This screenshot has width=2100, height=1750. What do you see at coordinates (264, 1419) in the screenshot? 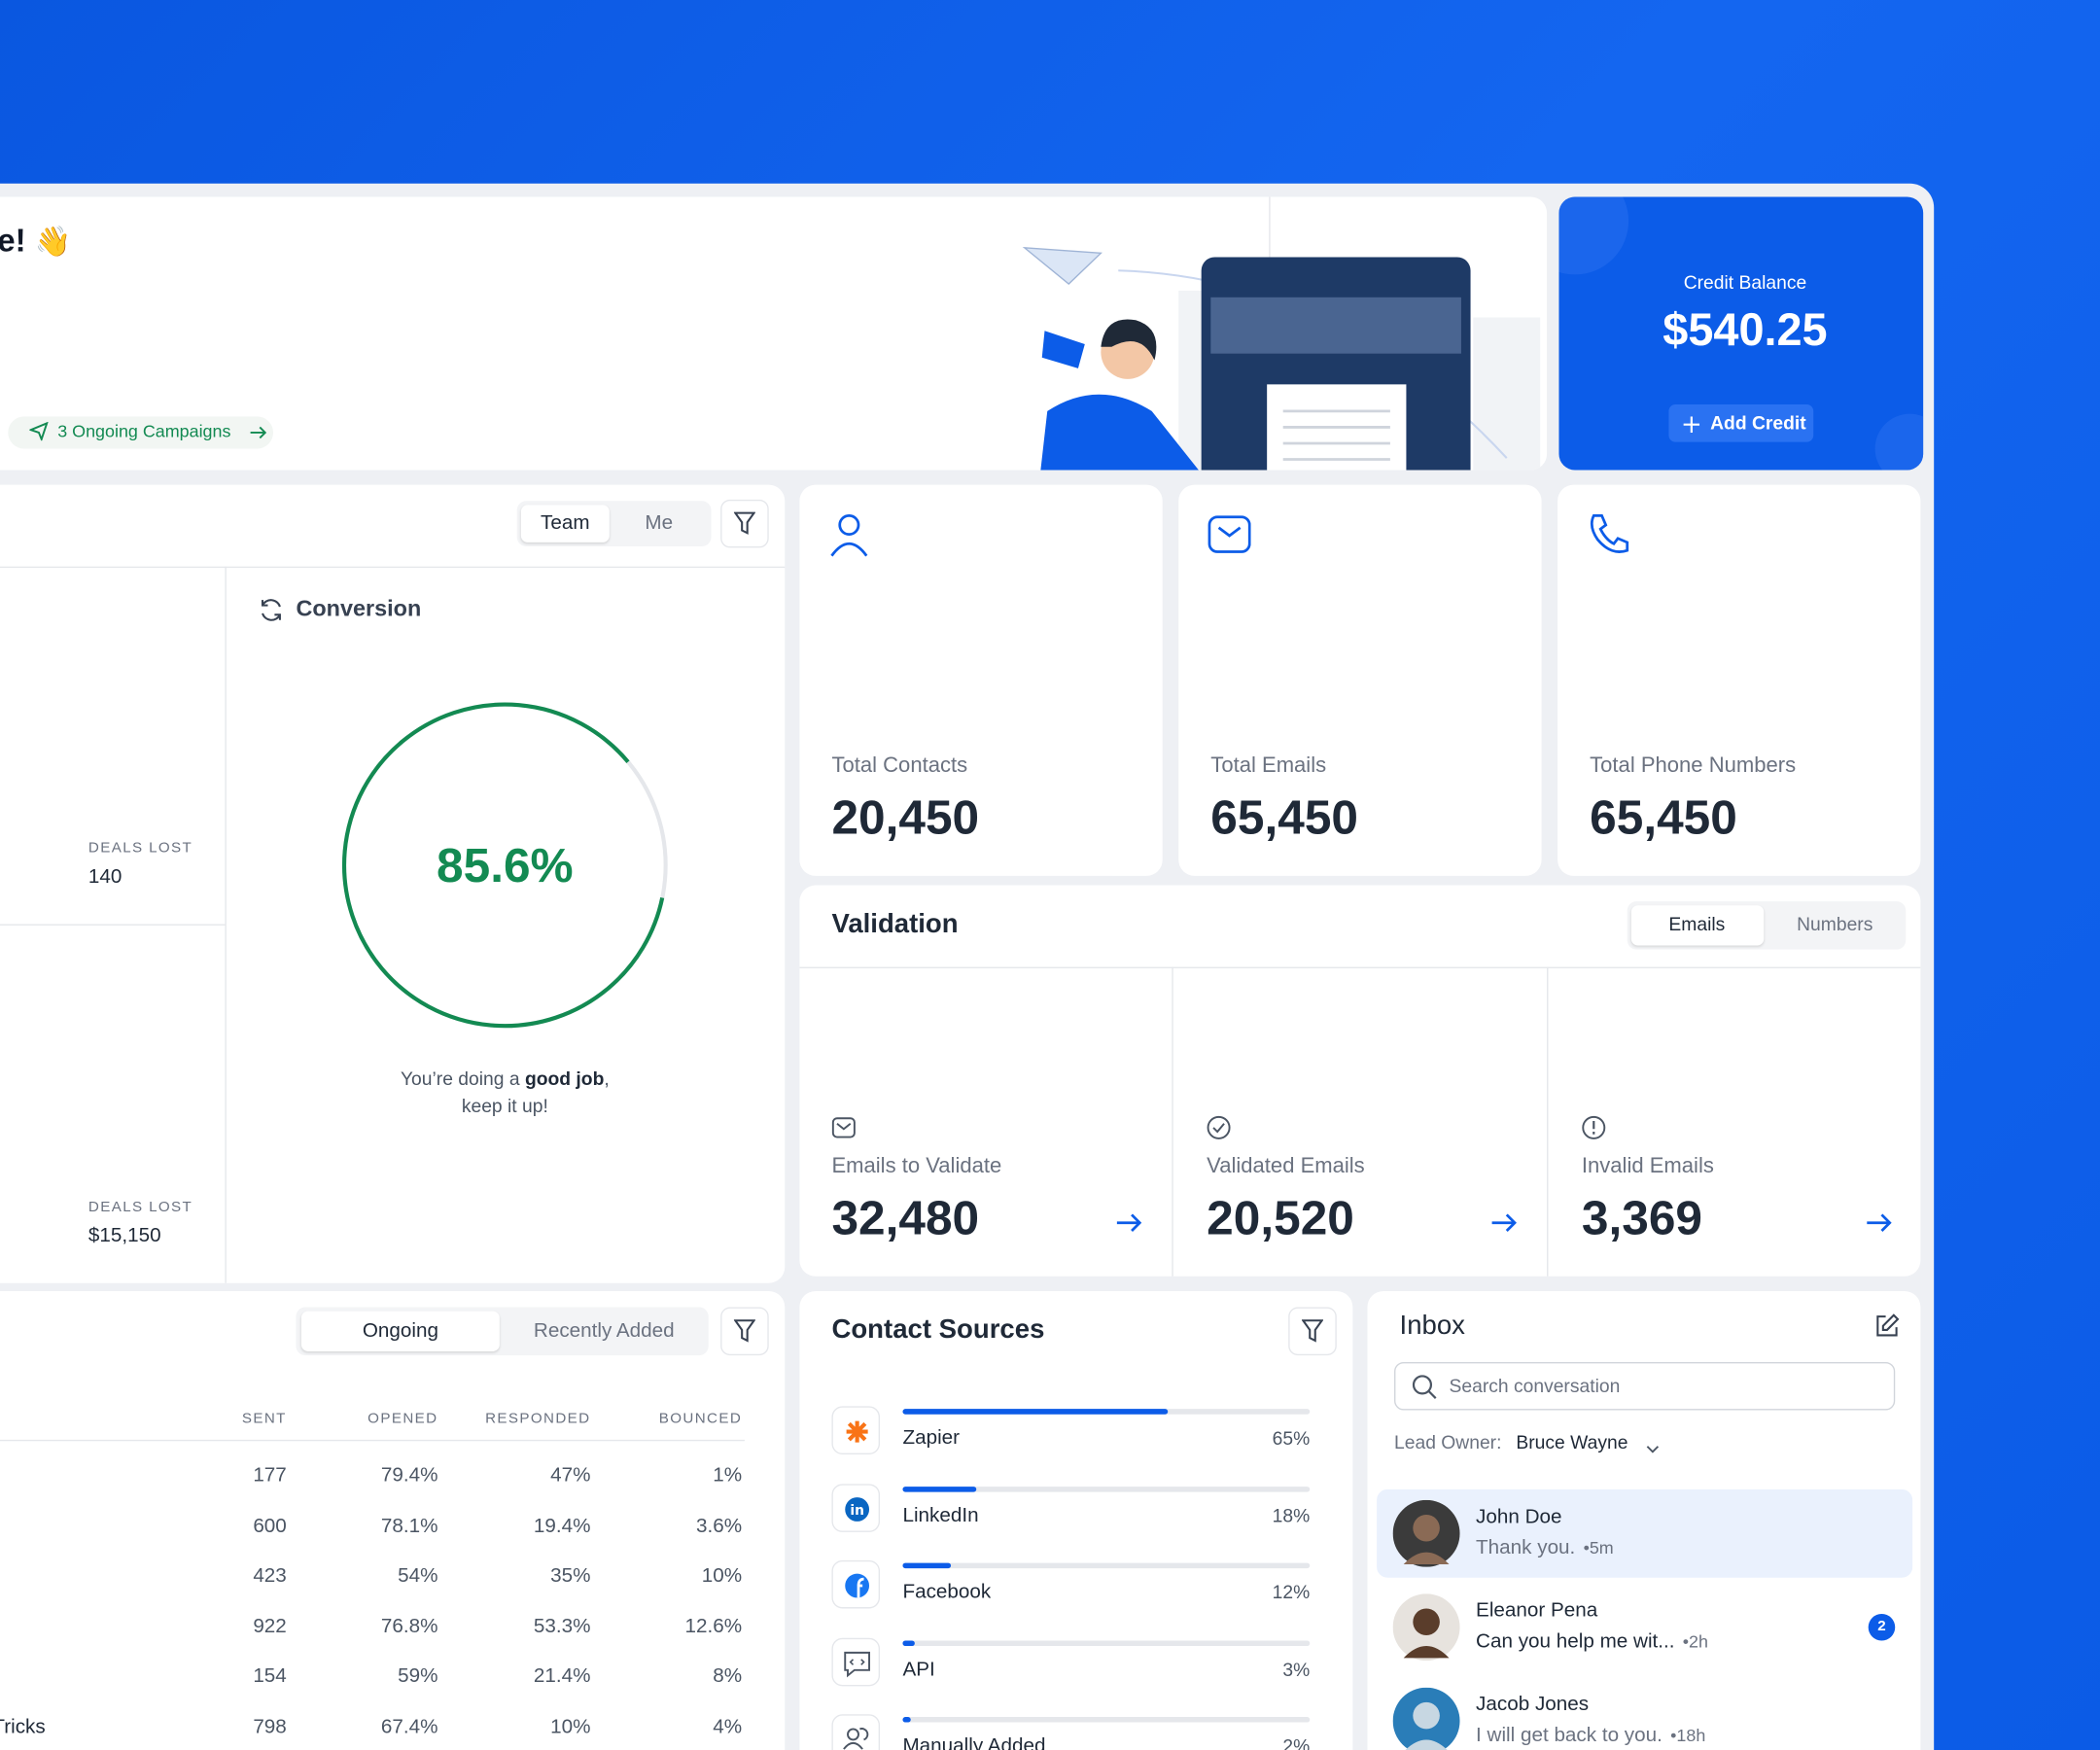
I see `column-header: SENT` at bounding box center [264, 1419].